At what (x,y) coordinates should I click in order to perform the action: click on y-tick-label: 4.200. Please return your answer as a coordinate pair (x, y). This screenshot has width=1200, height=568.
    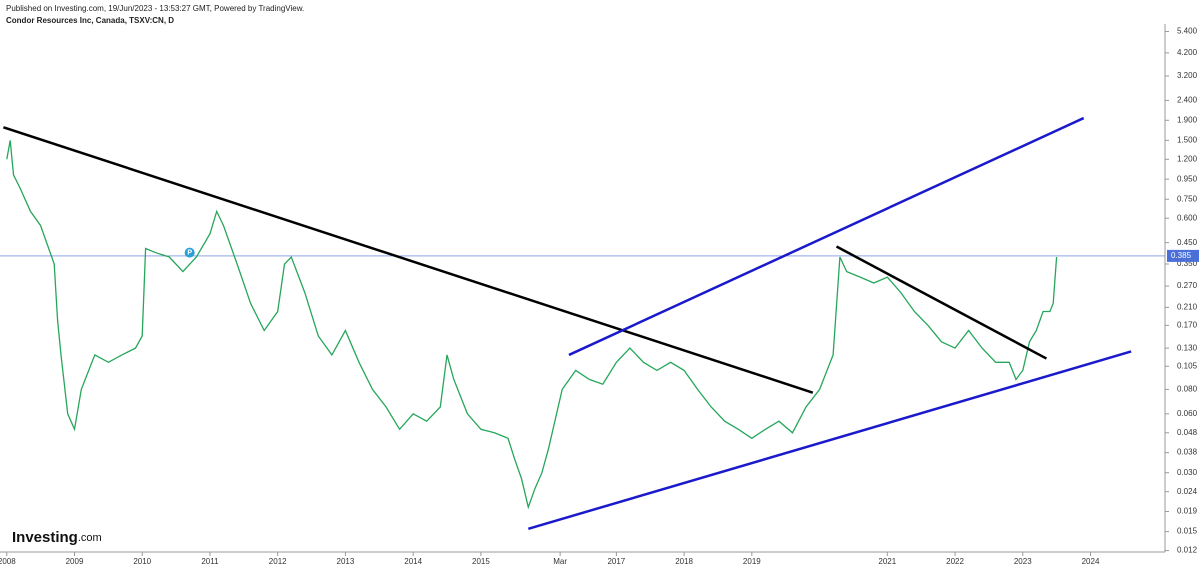
    Looking at the image, I should click on (1187, 52).